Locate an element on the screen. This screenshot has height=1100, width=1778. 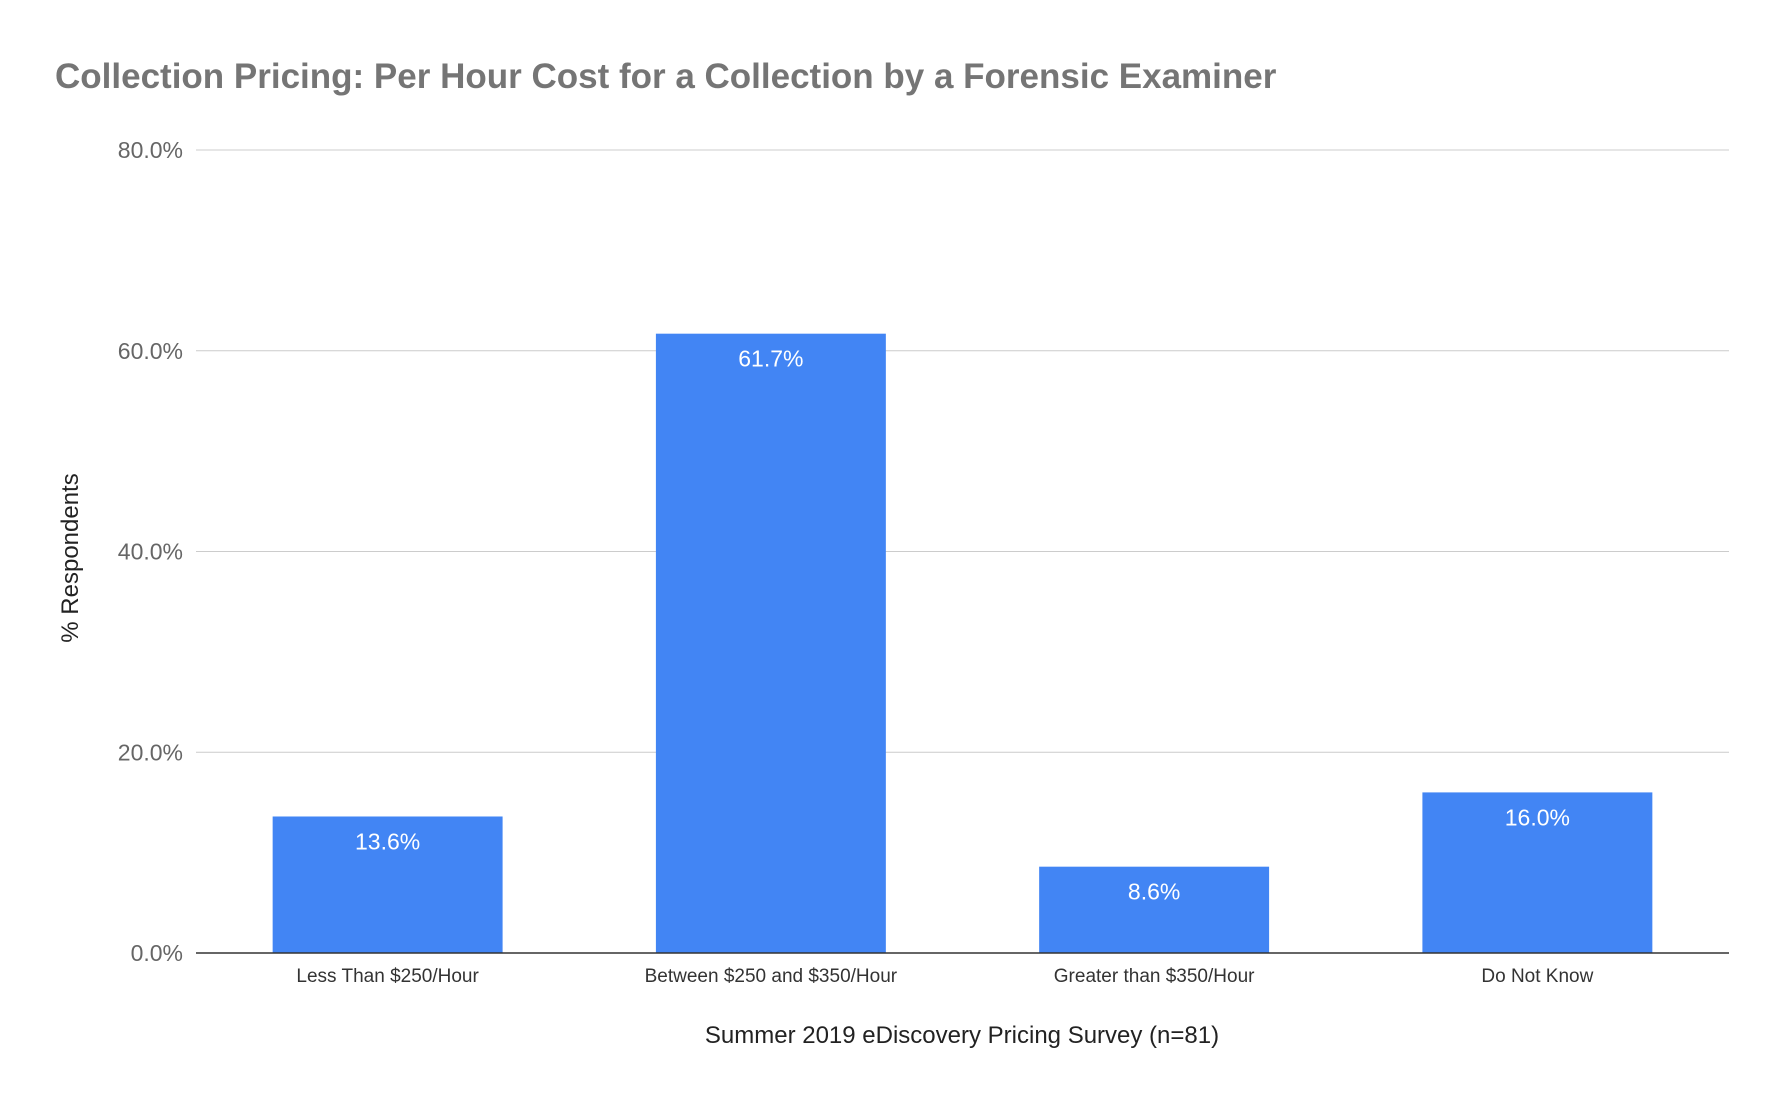
bar-data-label: 13.6% is located at coordinates (387, 841).